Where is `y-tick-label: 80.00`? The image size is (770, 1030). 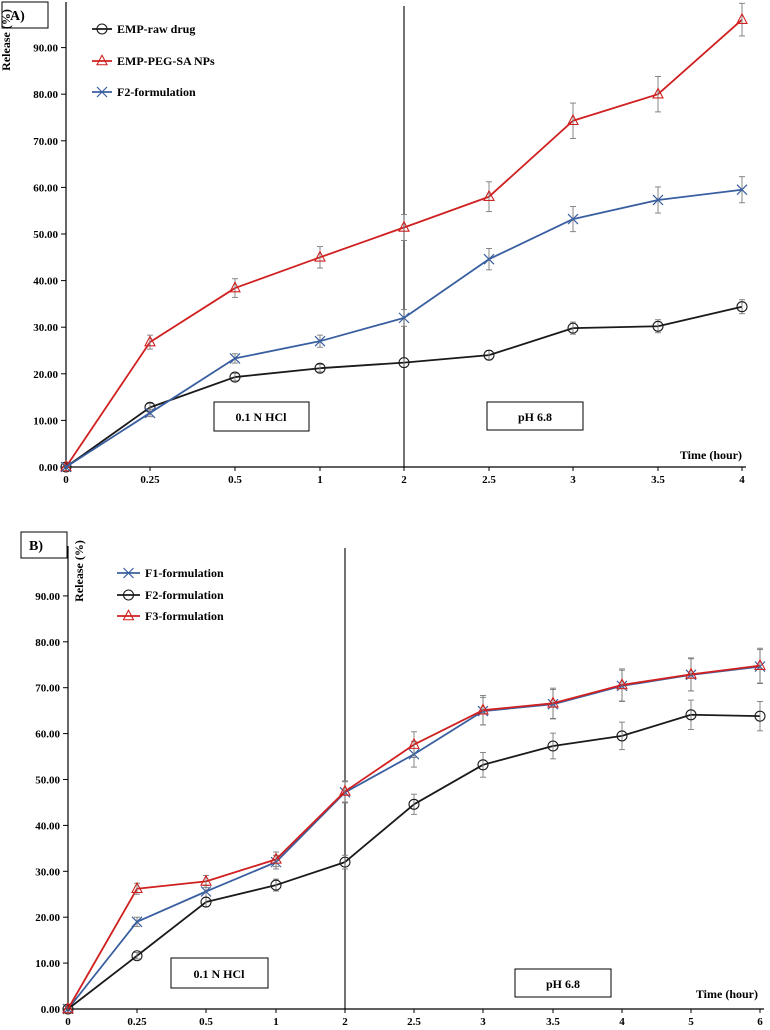 y-tick-label: 80.00 is located at coordinates (47, 643).